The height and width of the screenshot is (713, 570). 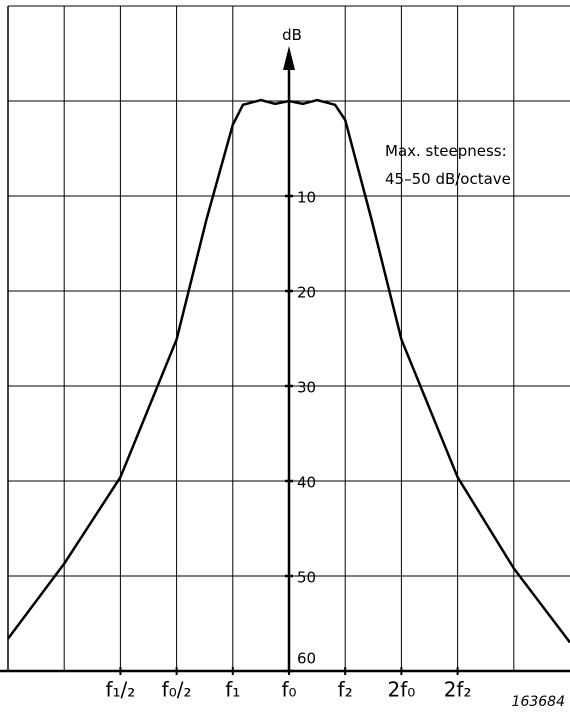 I want to click on x-tick-label: 2f₀, so click(x=402, y=690).